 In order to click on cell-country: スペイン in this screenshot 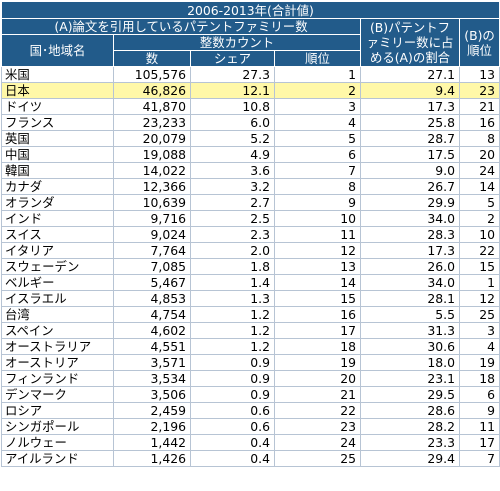, I will do `click(57, 330)`.